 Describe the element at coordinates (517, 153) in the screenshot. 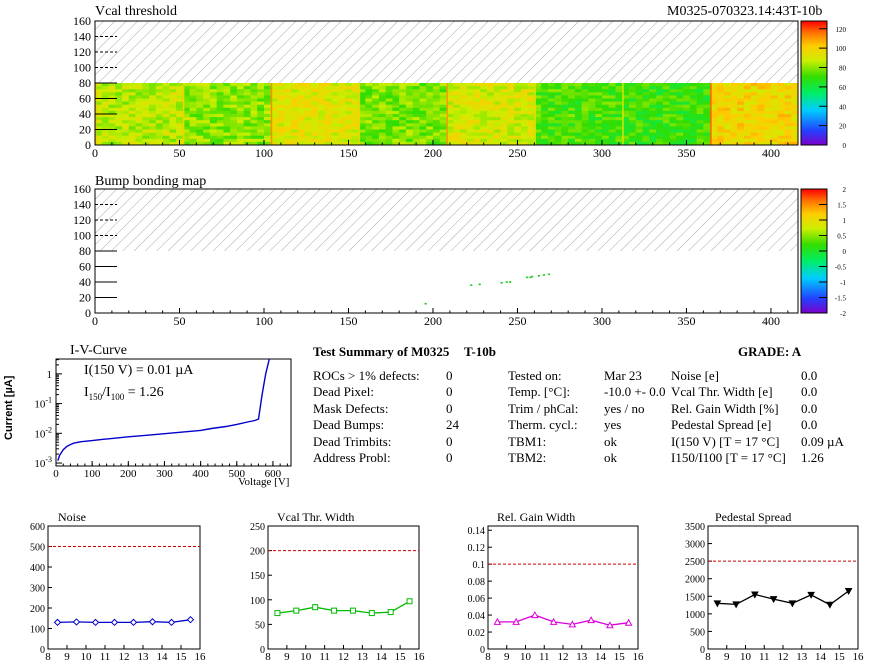

I see `map-x-tick-label: 250` at that location.